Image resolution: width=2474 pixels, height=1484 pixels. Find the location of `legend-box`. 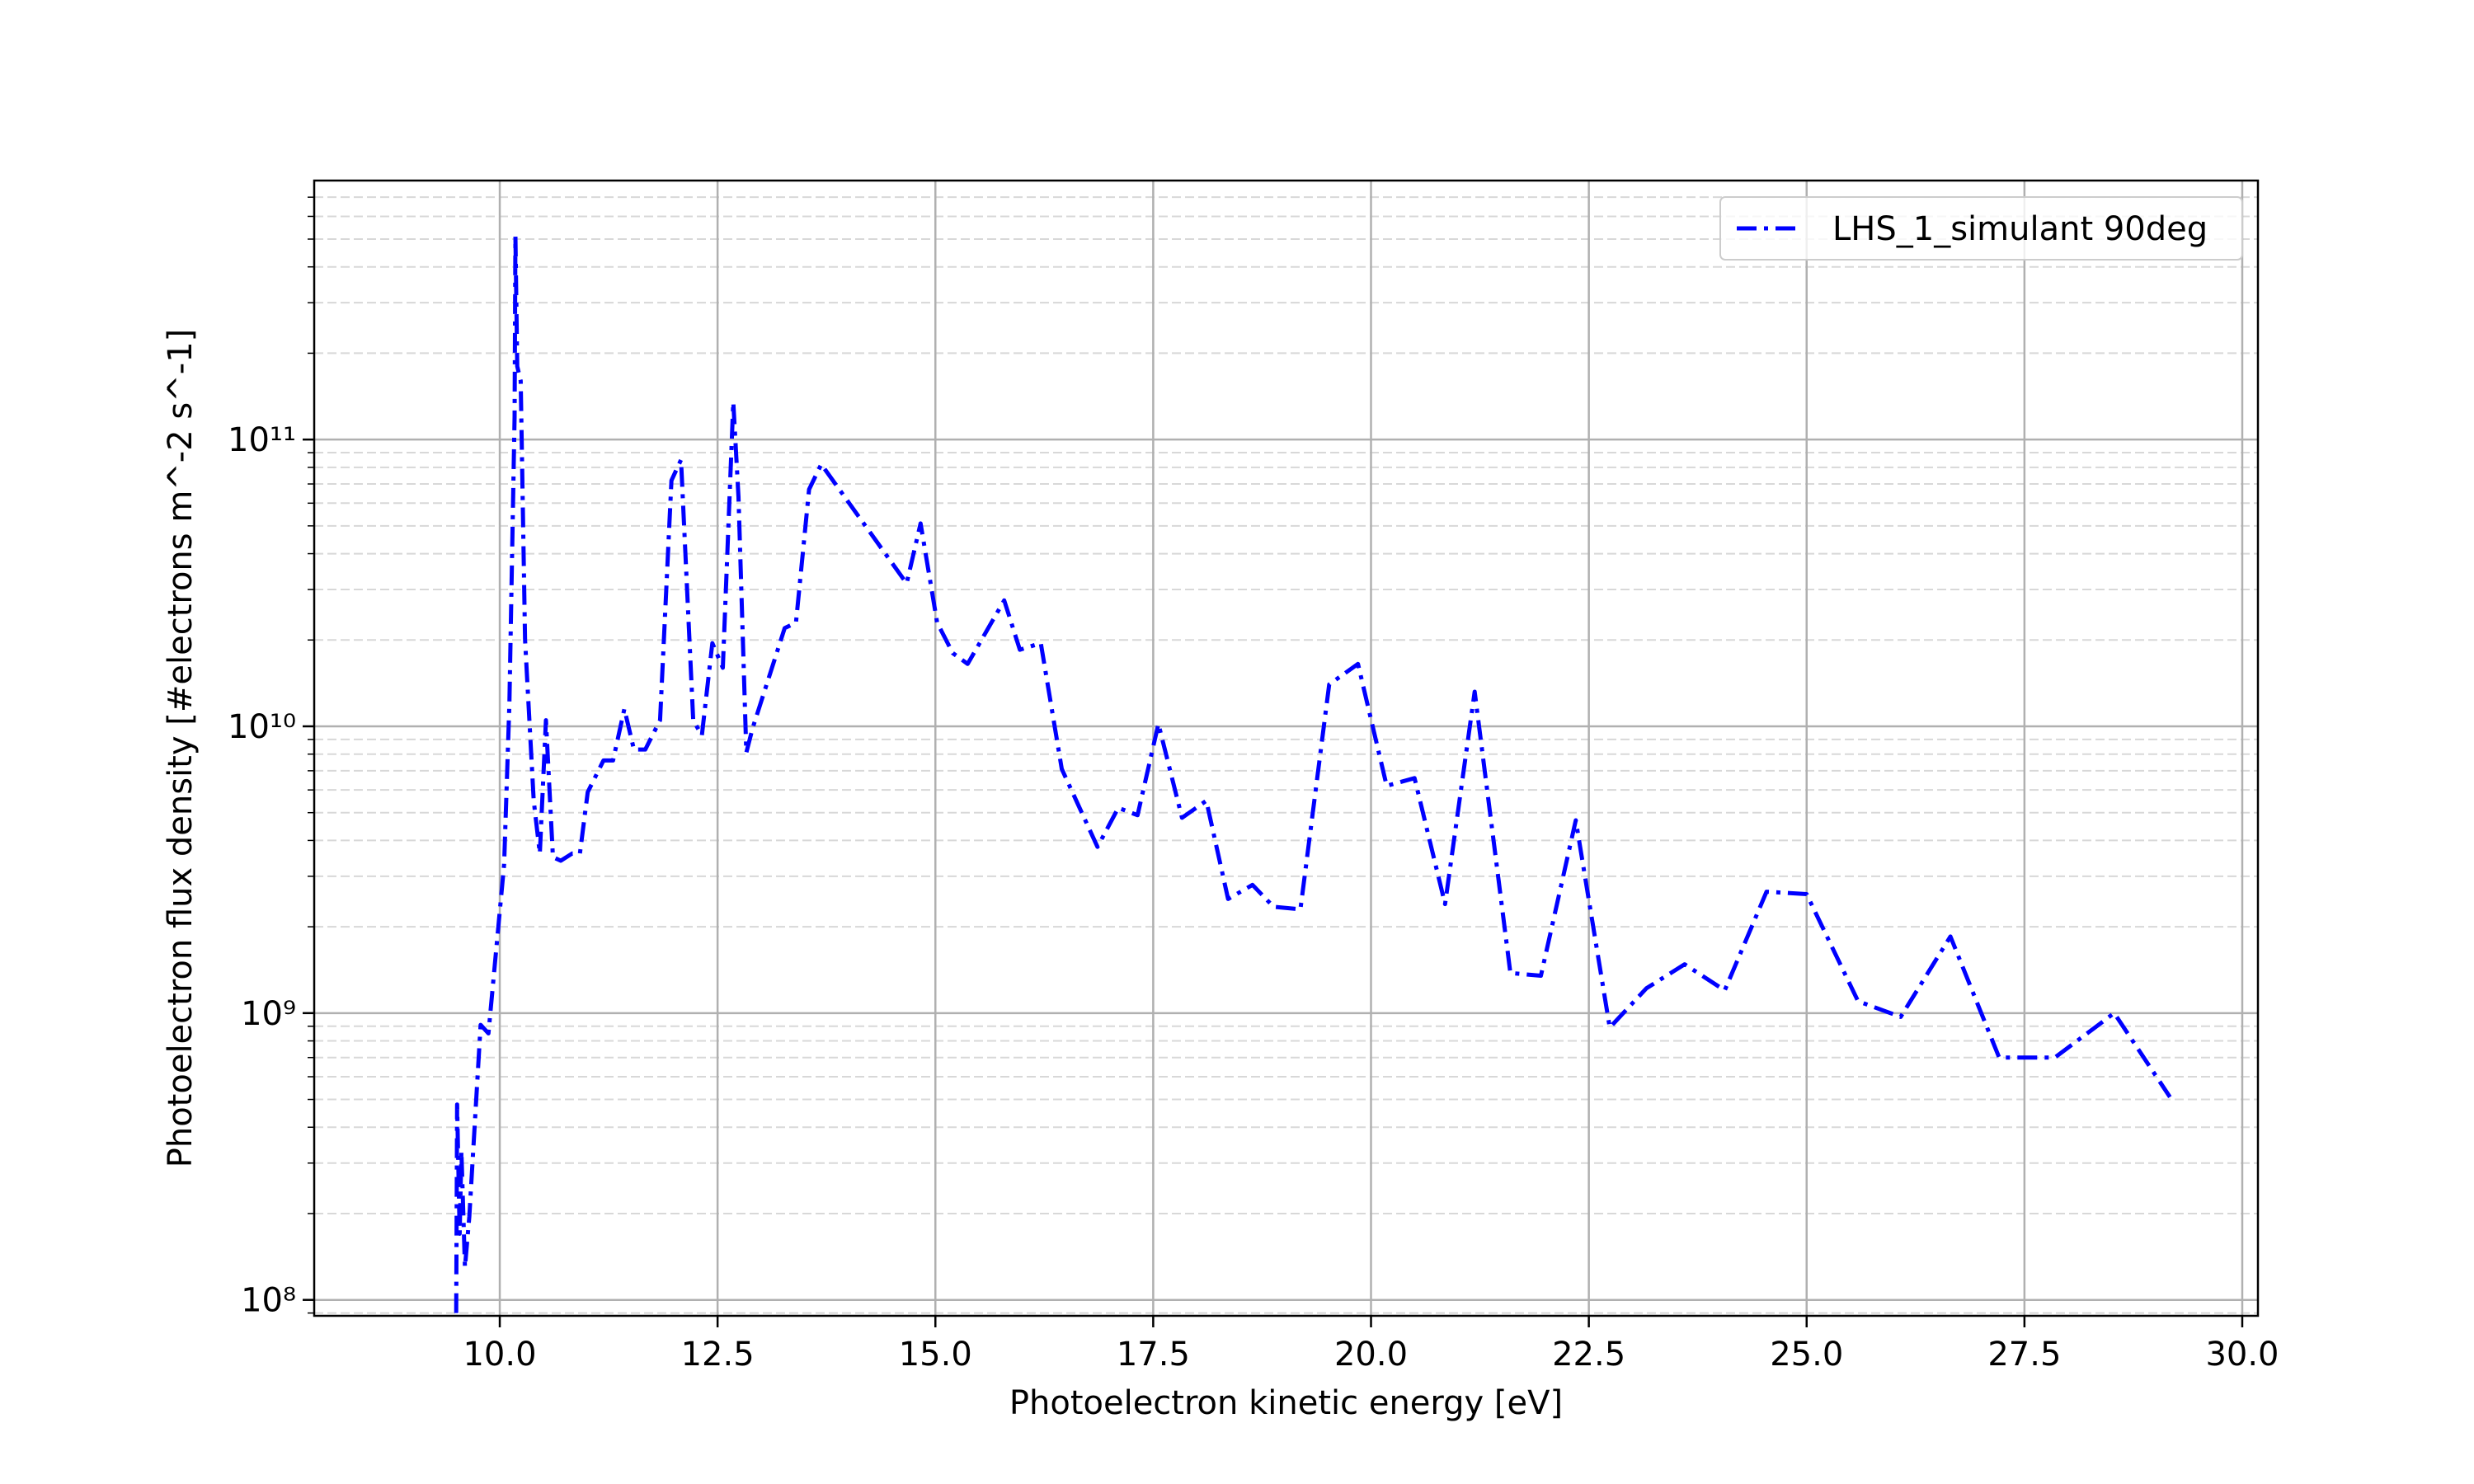

legend-box is located at coordinates (1981, 228).